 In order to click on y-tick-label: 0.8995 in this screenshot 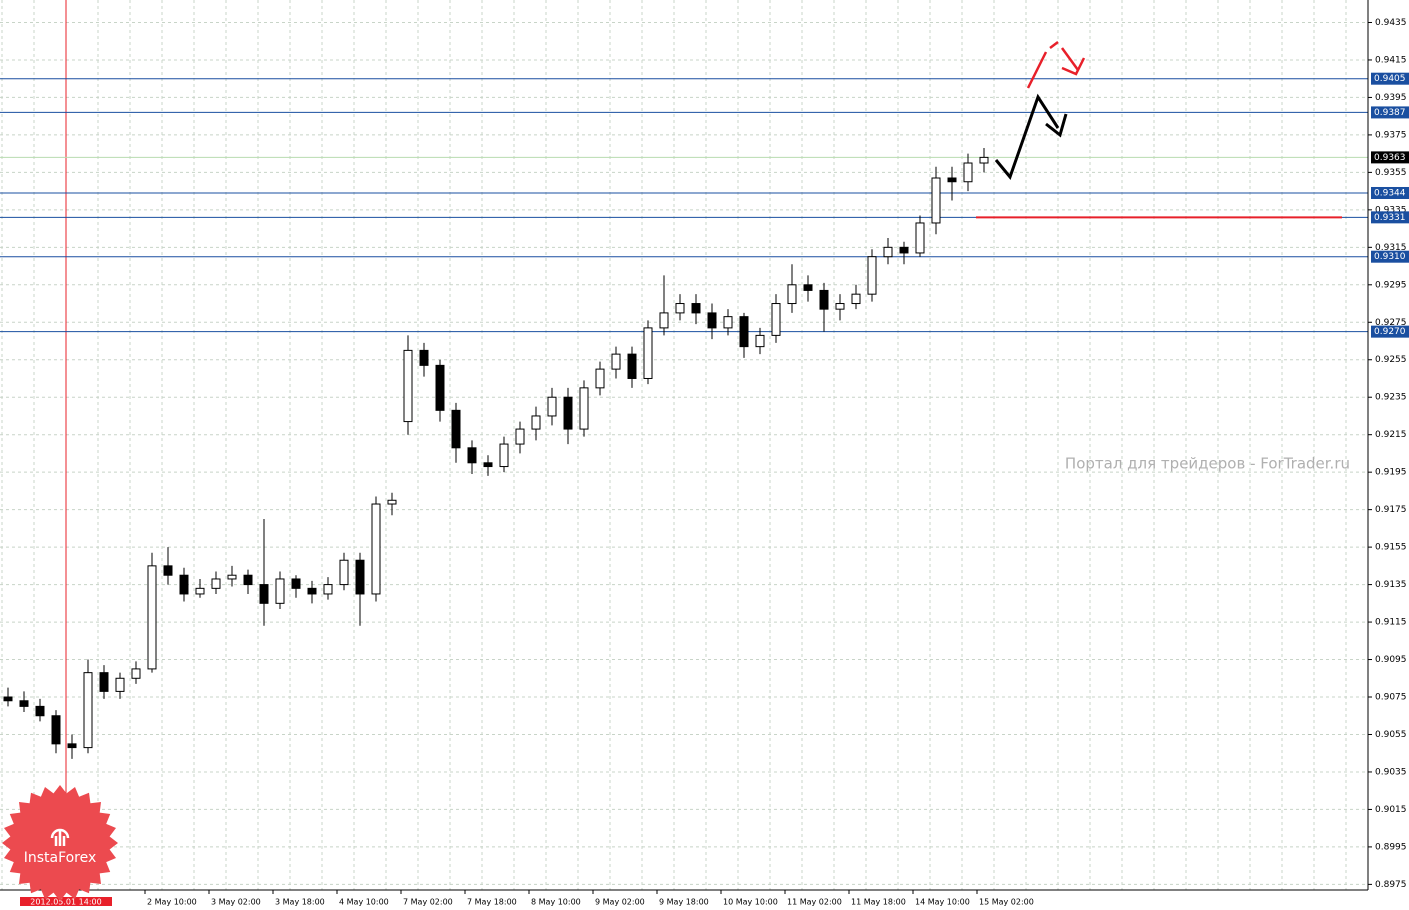, I will do `click(1391, 847)`.